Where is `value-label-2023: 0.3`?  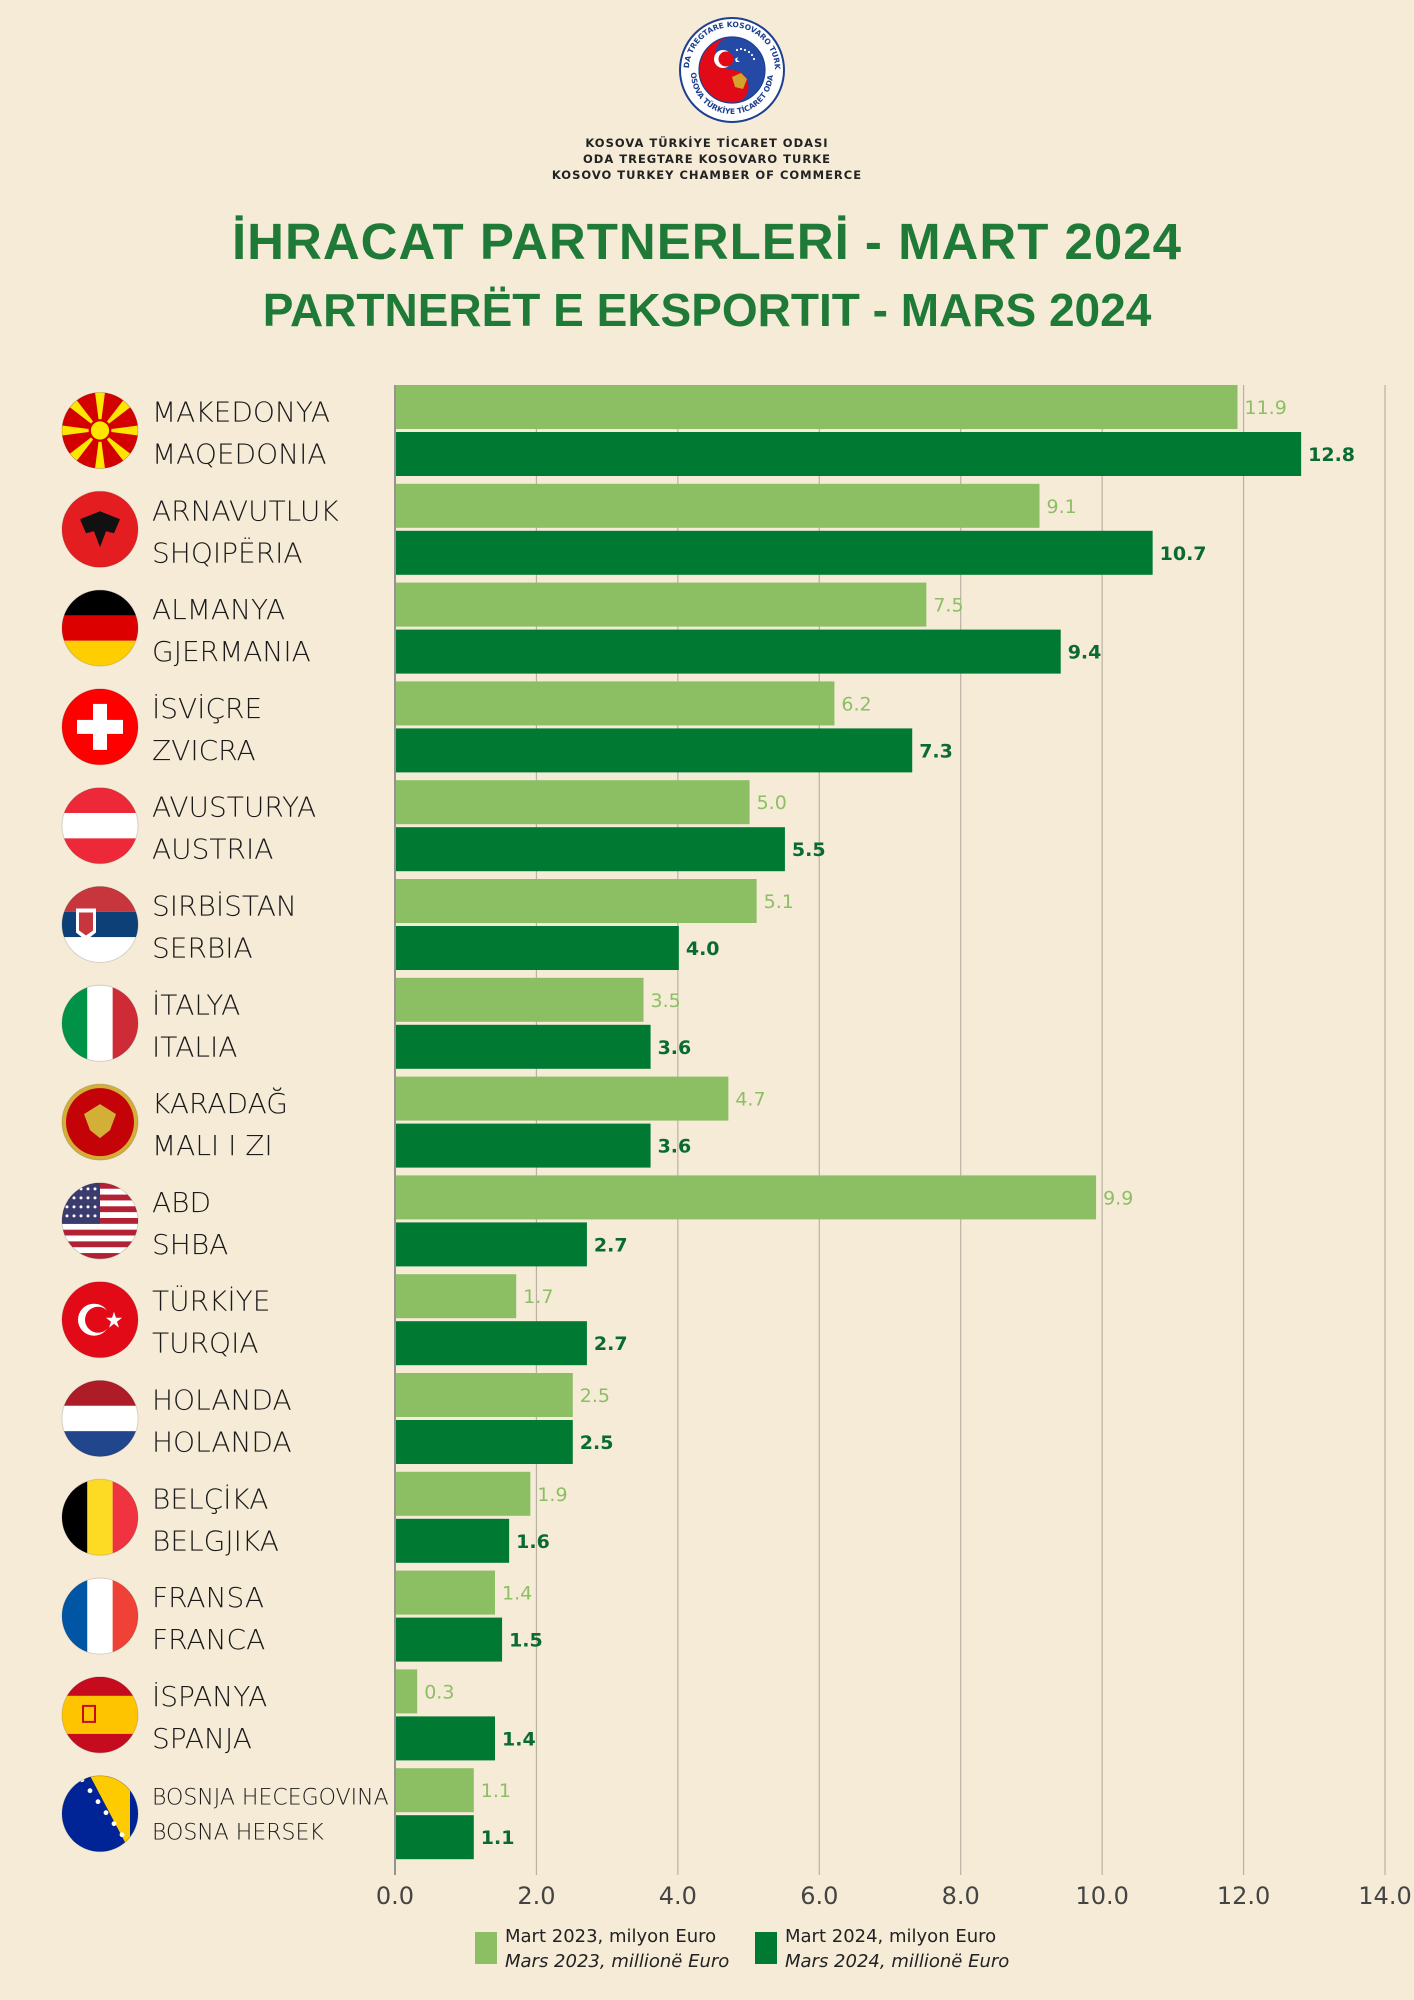 value-label-2023: 0.3 is located at coordinates (439, 1692).